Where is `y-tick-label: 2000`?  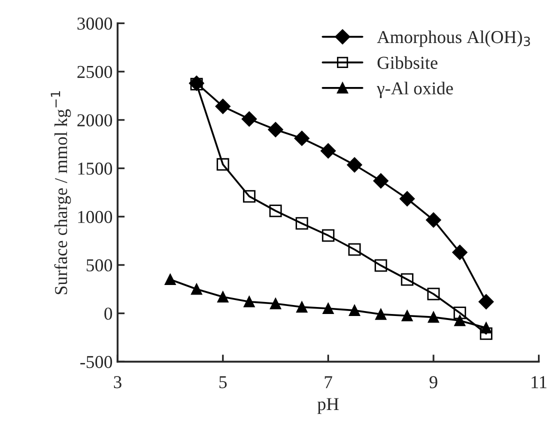 y-tick-label: 2000 is located at coordinates (94, 120).